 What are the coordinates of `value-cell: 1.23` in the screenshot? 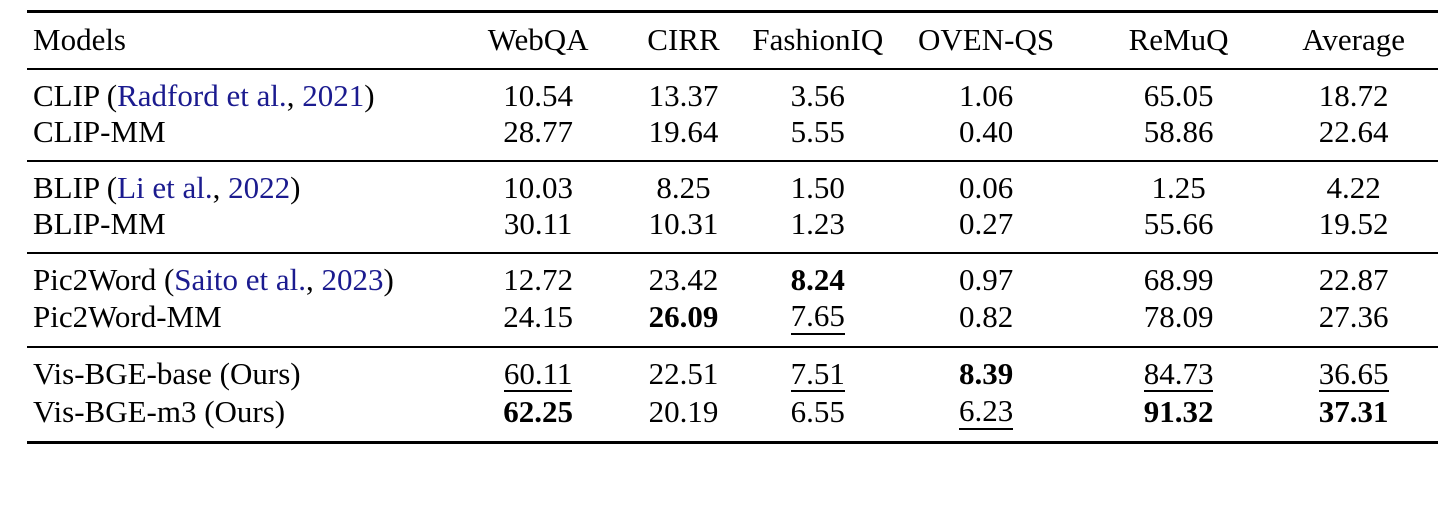 It's located at (817, 229).